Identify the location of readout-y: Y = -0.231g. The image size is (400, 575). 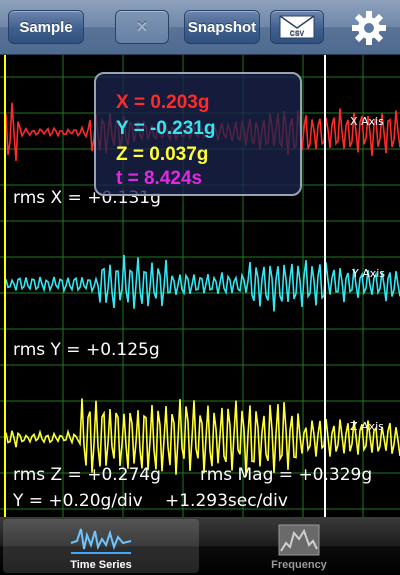
(166, 128).